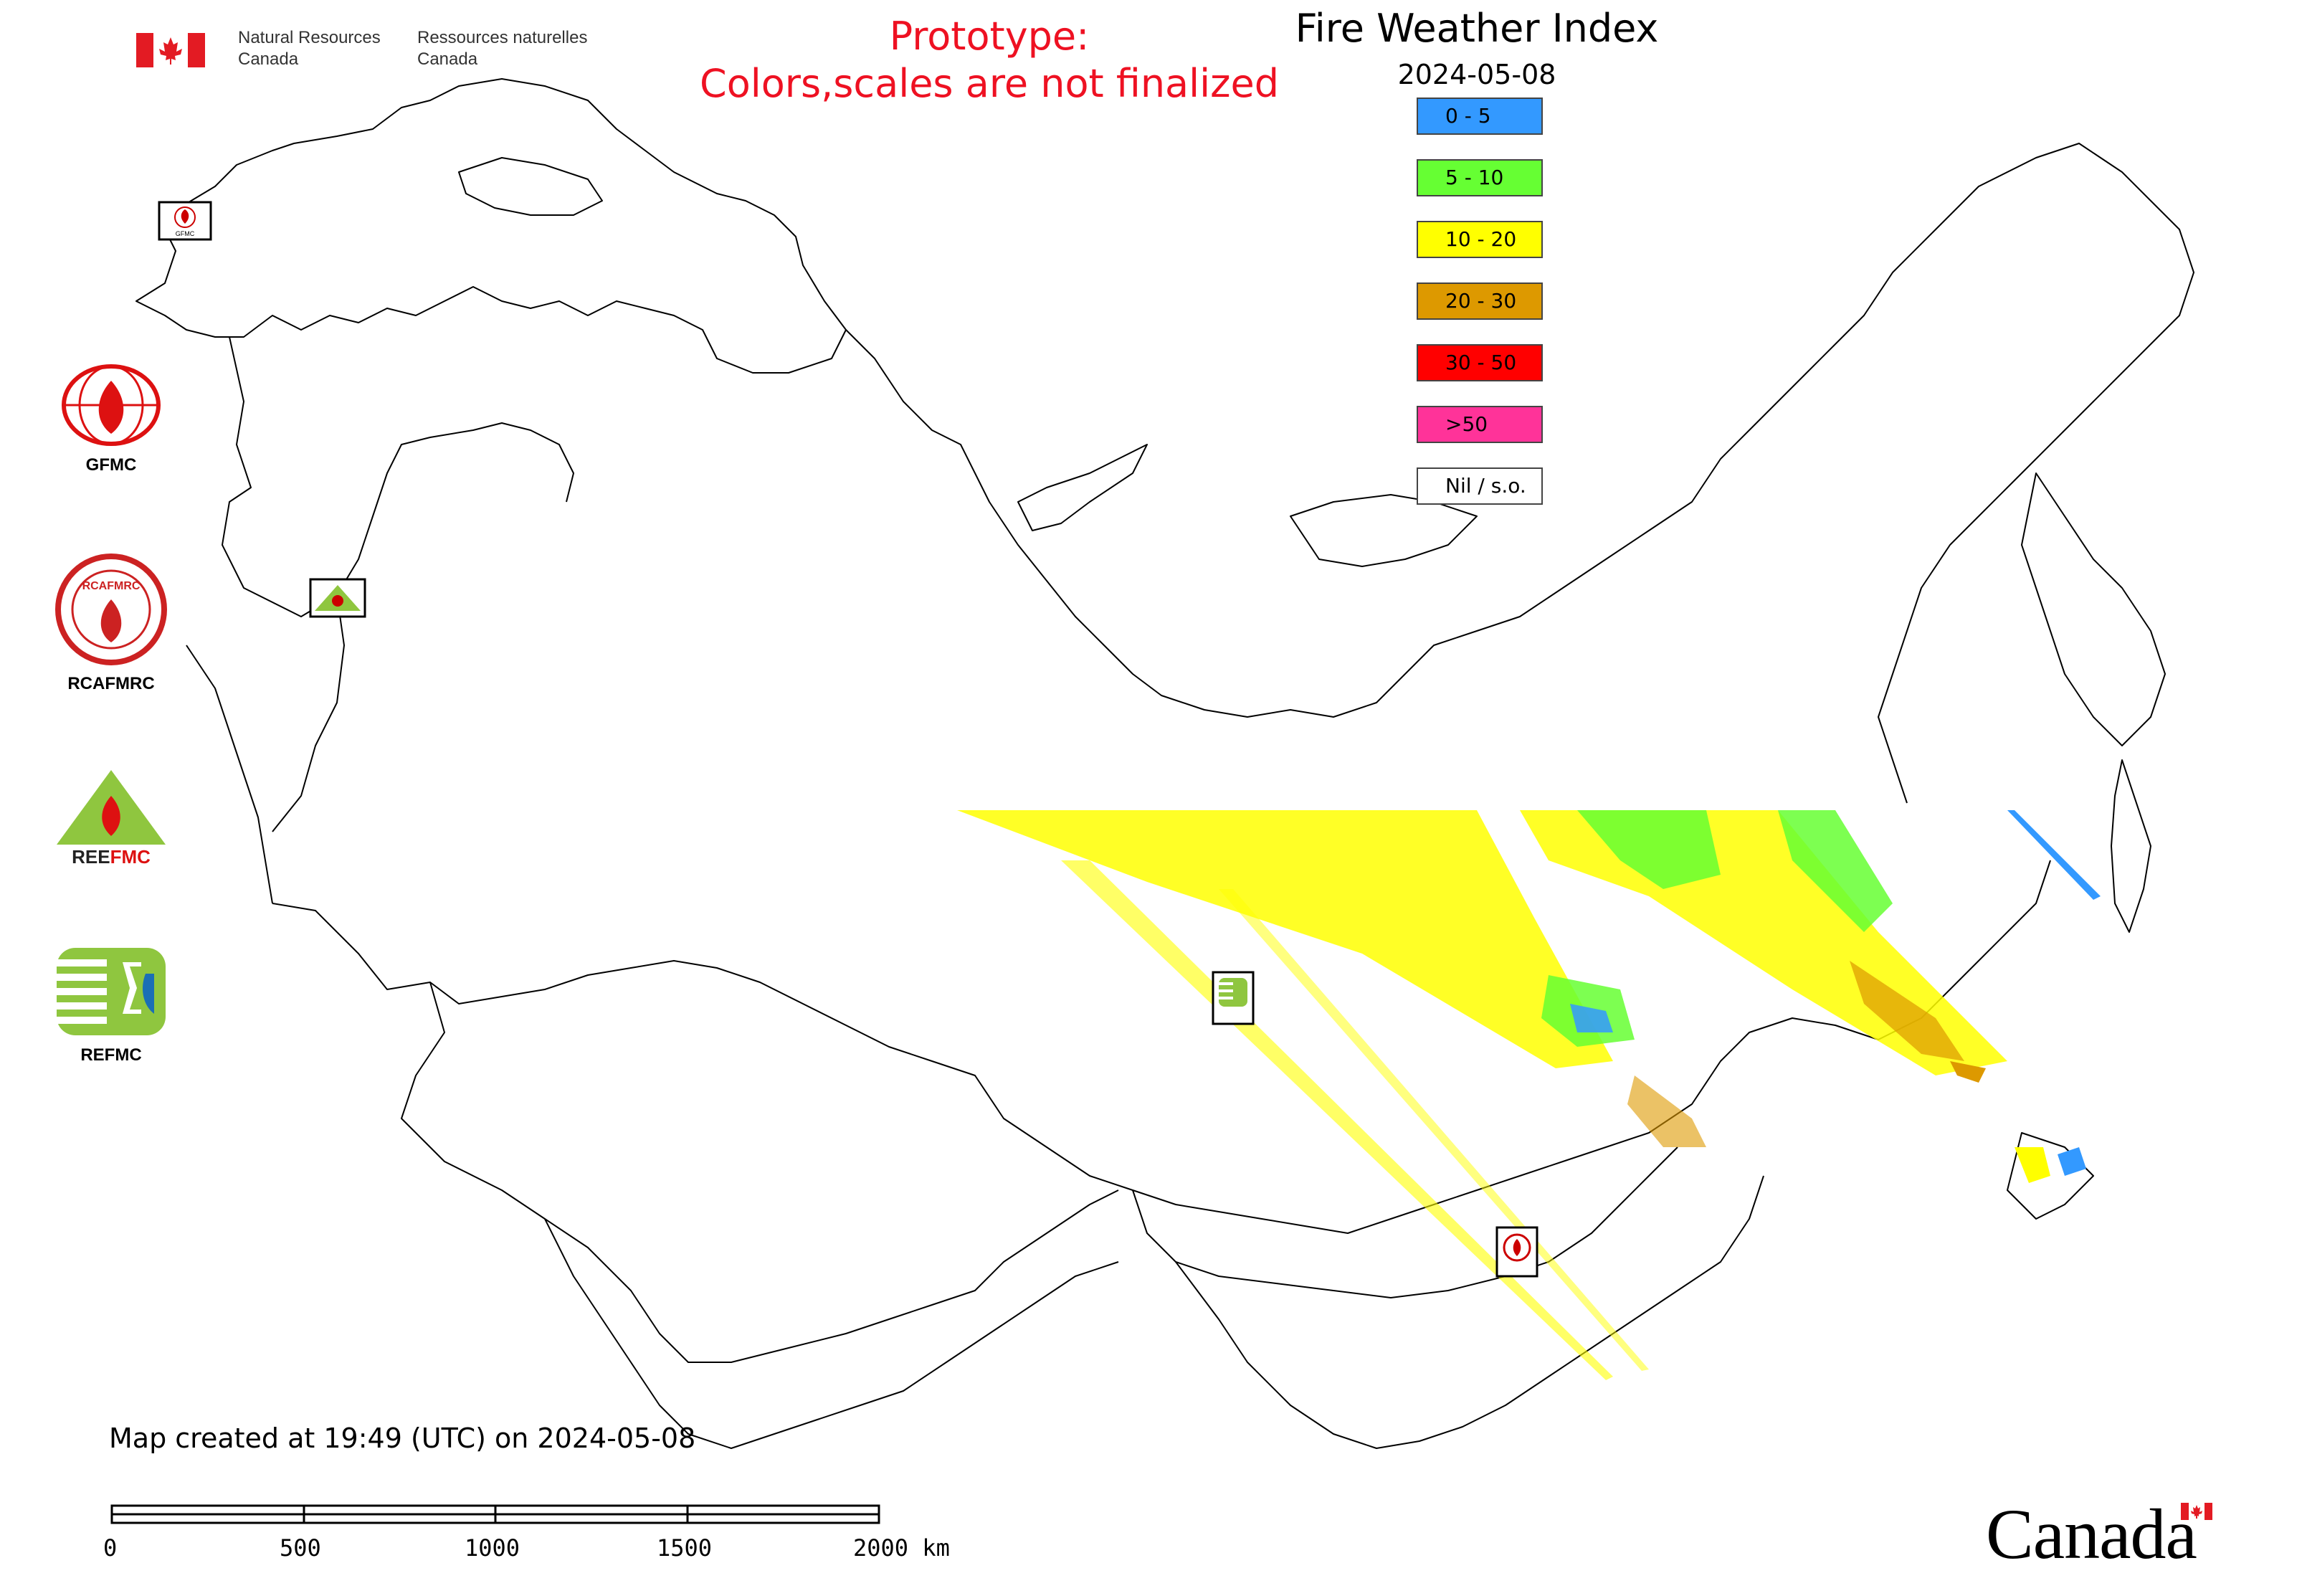 Image resolution: width=2302 pixels, height=1596 pixels. I want to click on department-en-line2: Canada, so click(268, 59).